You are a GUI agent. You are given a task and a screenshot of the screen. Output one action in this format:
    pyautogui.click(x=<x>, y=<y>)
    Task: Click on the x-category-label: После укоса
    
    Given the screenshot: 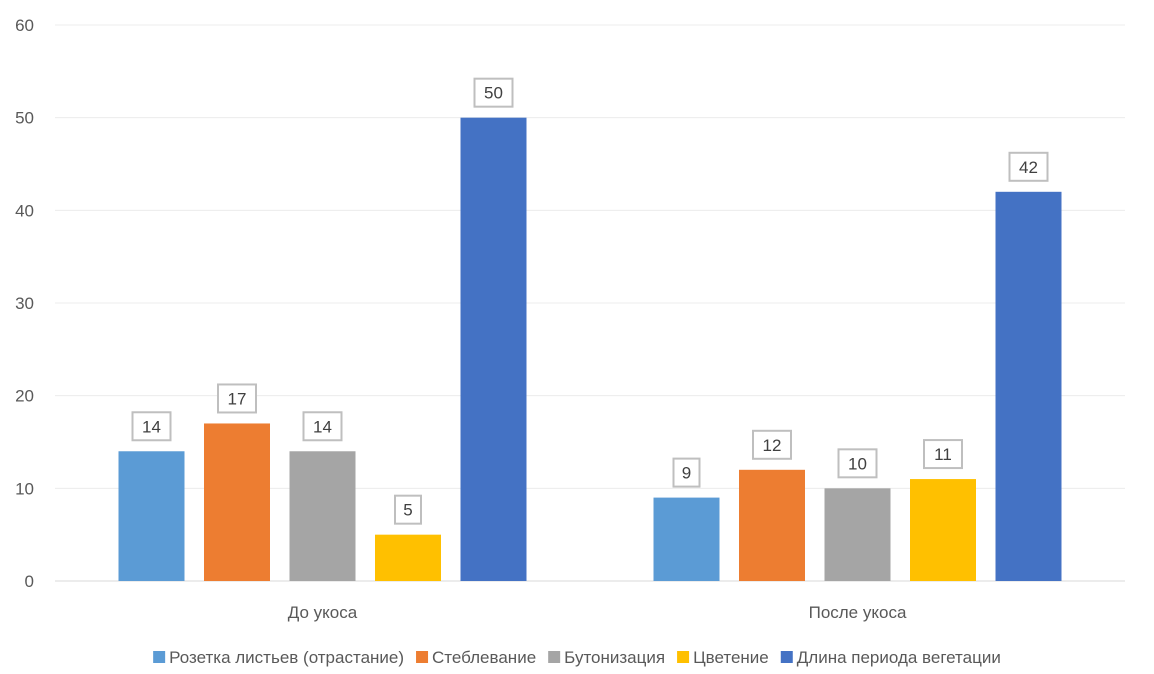 What is the action you would take?
    pyautogui.click(x=858, y=612)
    